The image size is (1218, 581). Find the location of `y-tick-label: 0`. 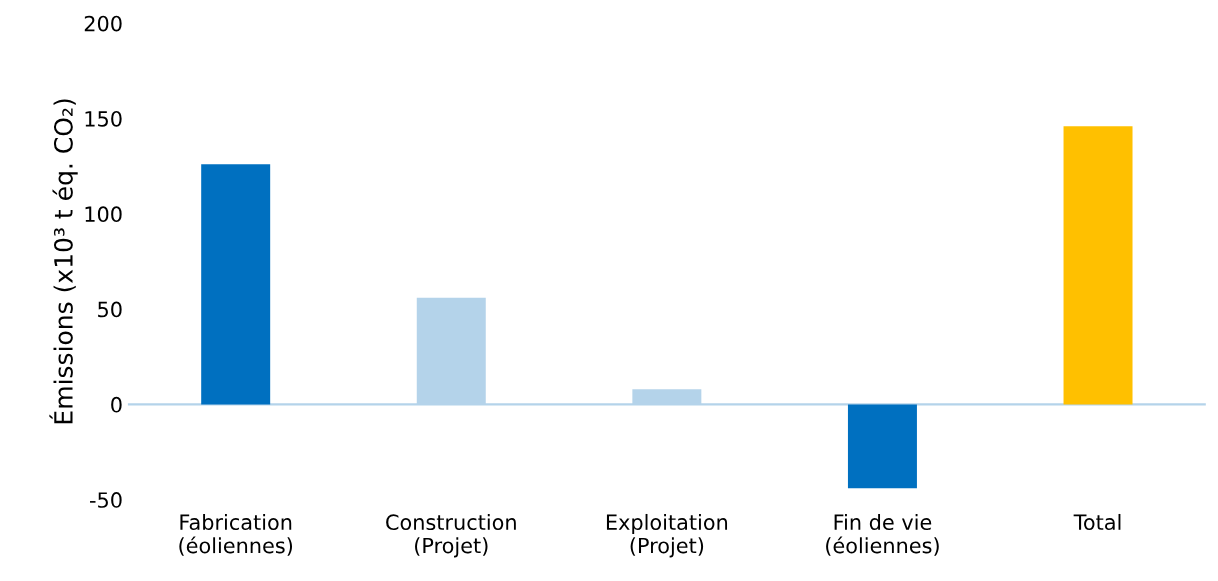

y-tick-label: 0 is located at coordinates (116, 404).